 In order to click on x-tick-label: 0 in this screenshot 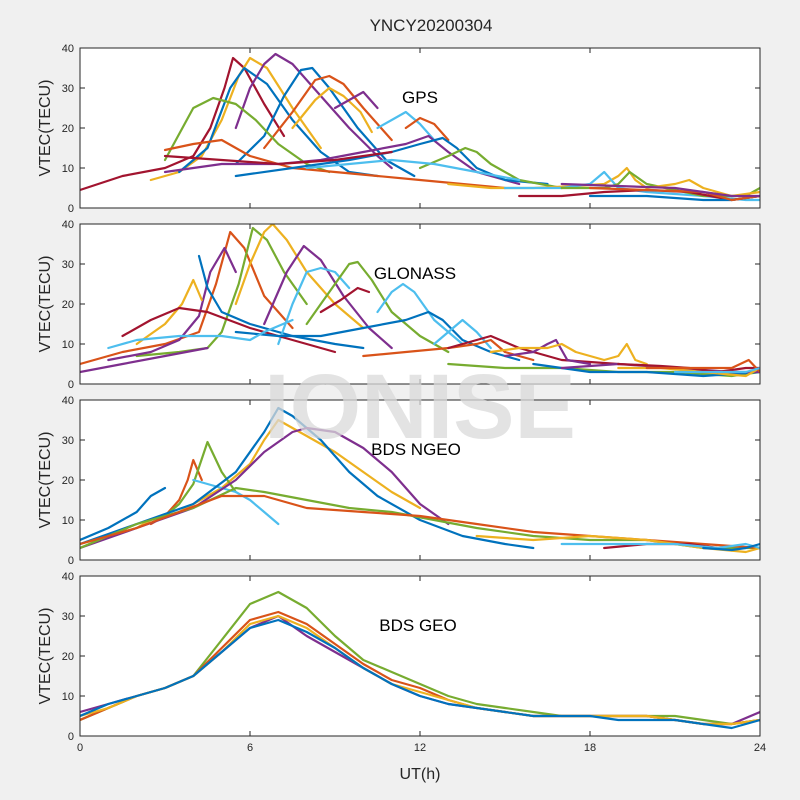, I will do `click(80, 748)`.